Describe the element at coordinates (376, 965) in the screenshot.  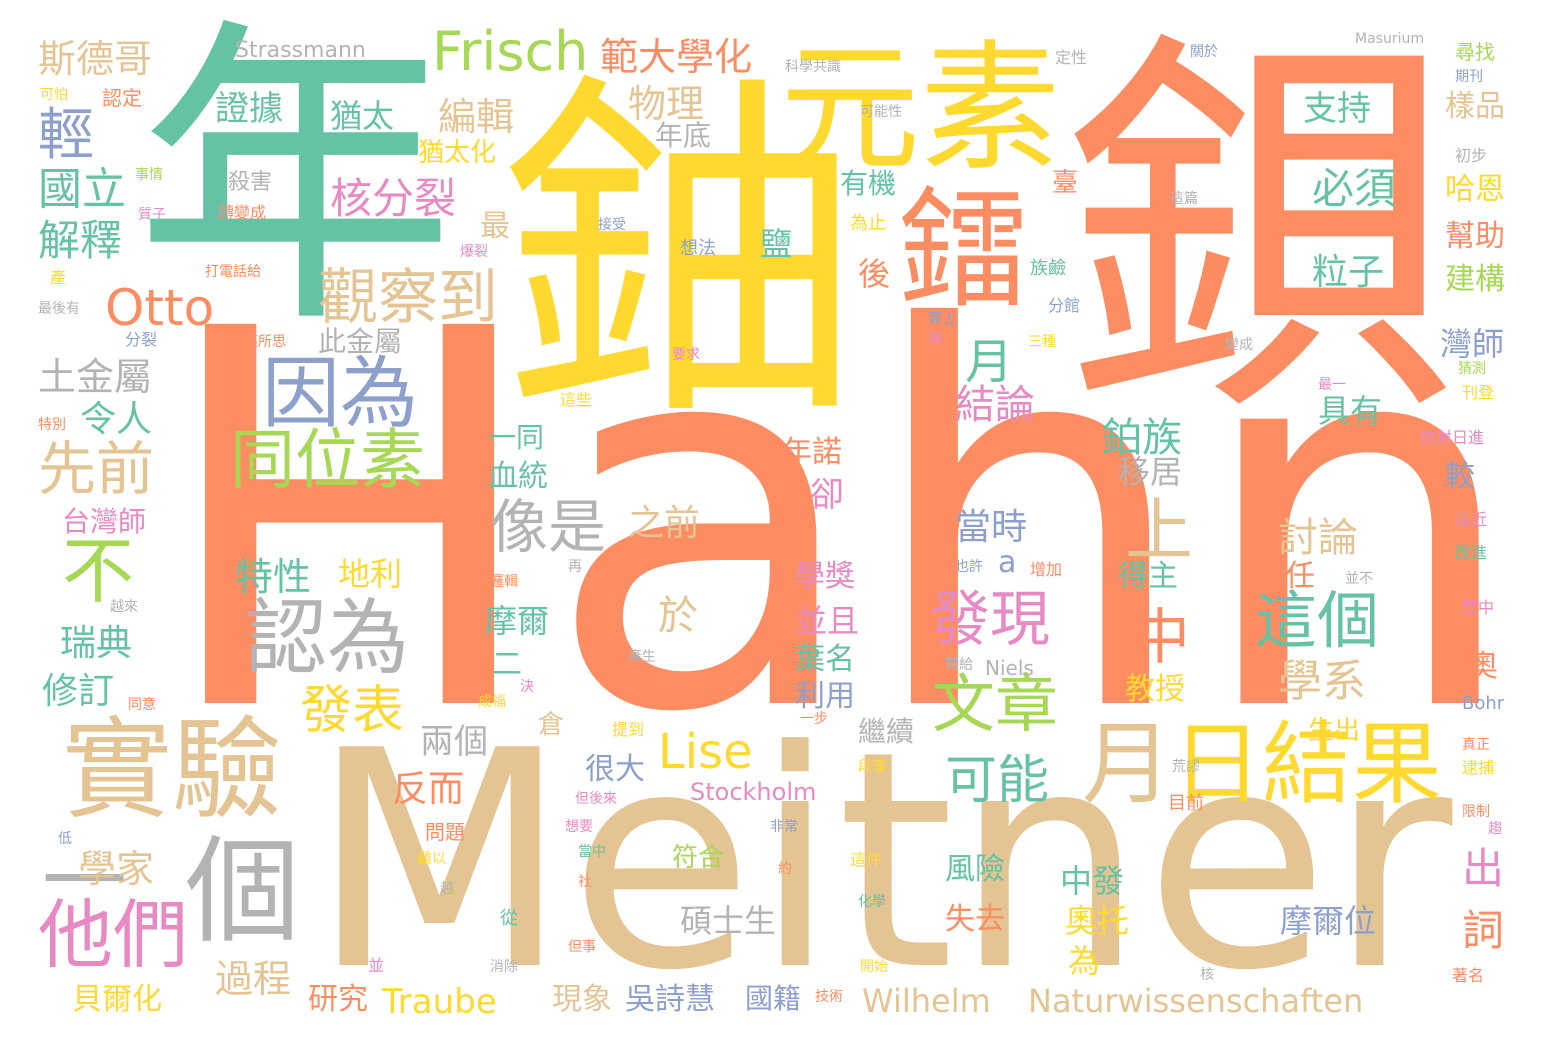
I see `word: 並` at that location.